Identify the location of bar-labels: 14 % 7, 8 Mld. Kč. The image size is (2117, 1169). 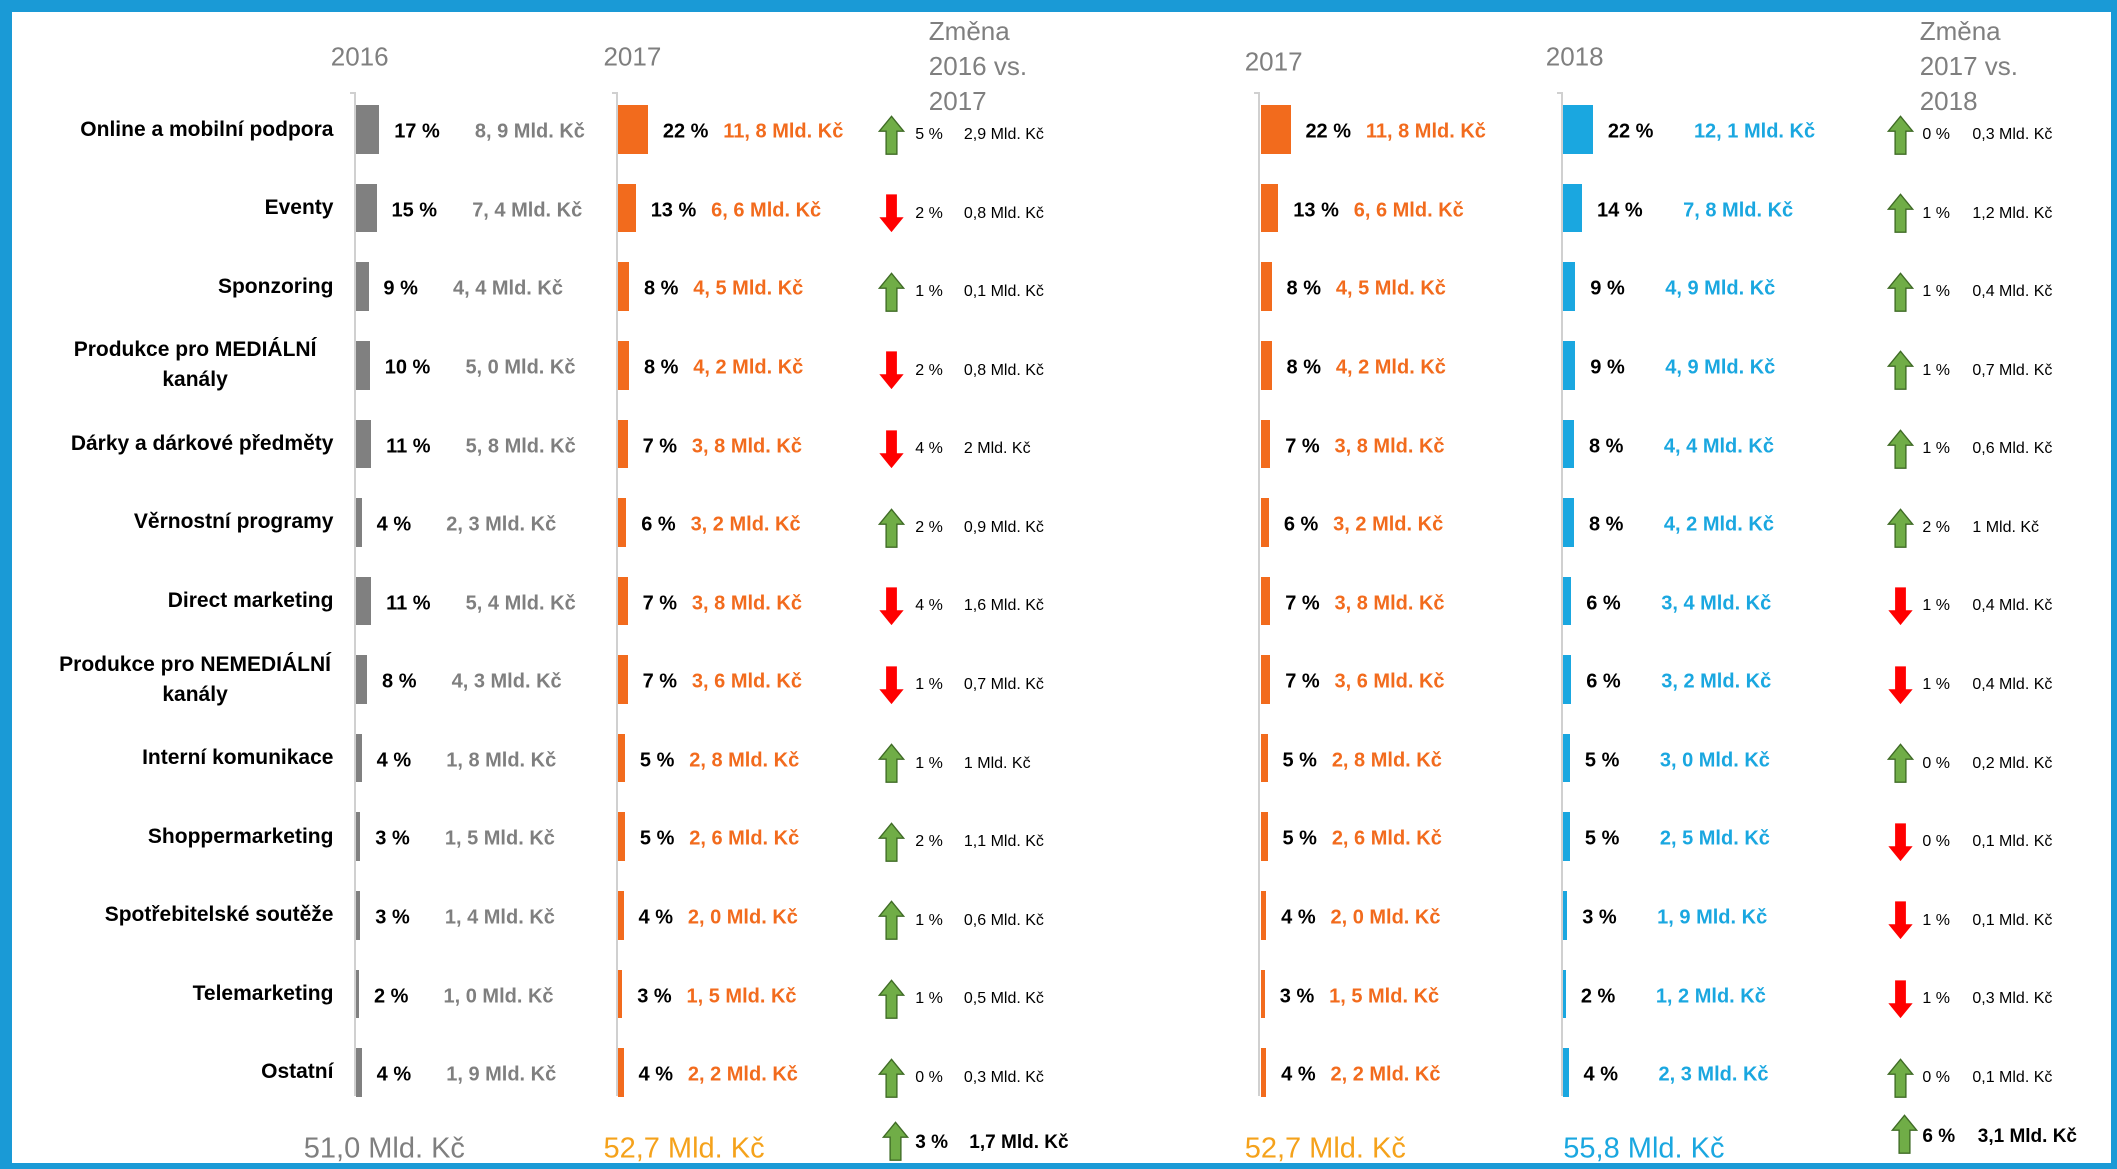
(1695, 210).